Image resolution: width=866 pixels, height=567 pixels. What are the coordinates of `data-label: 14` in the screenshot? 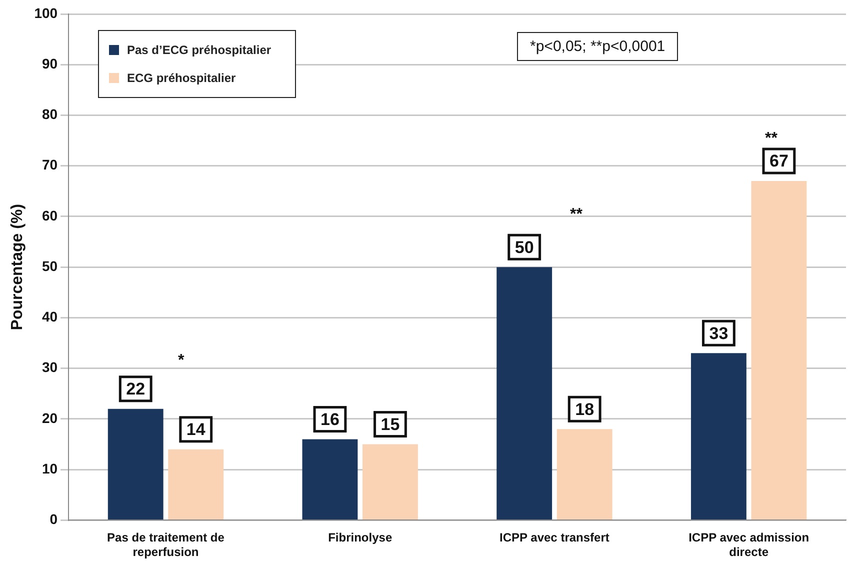 It's located at (196, 430).